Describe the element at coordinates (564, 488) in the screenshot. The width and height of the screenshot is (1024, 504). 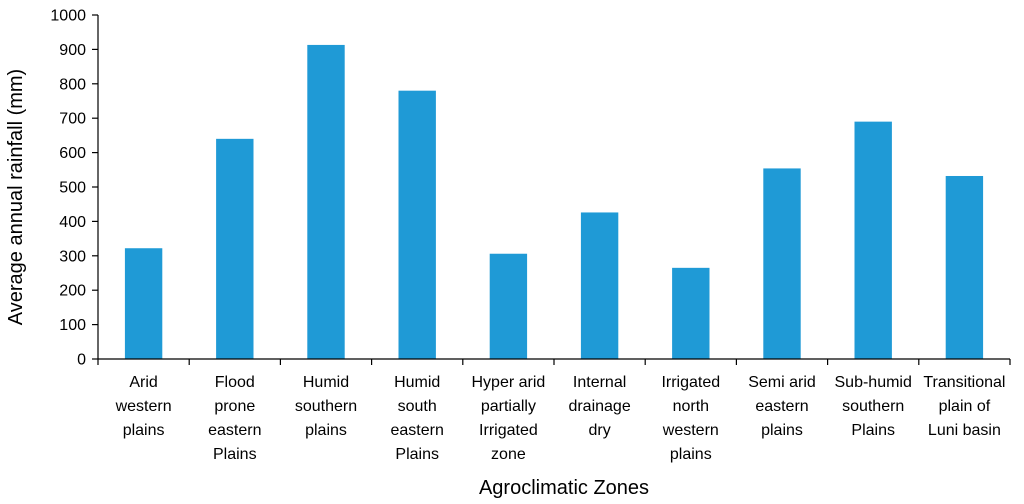
I see `x-axis-title: Agroclimatic Zones` at that location.